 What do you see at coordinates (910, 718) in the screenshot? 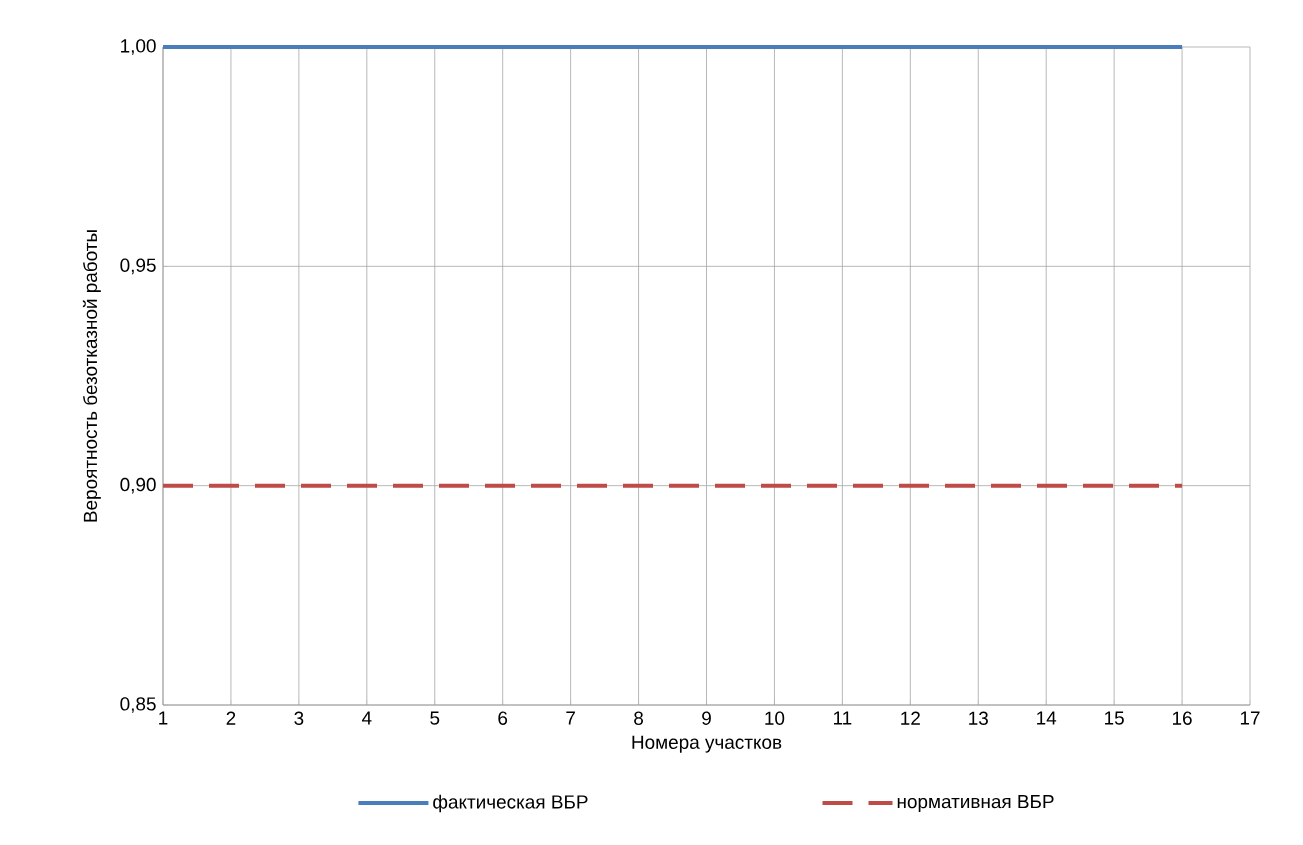
I see `x-tick-label: 12` at bounding box center [910, 718].